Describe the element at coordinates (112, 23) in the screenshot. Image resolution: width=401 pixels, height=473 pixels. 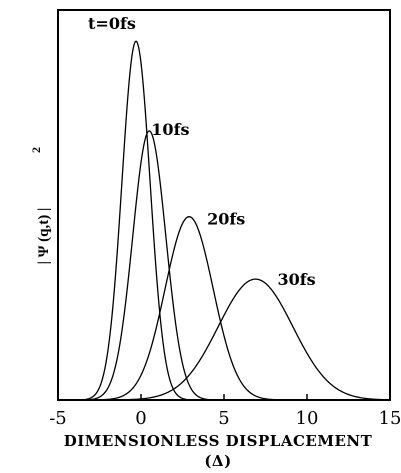
I see `series-label: t=0fs` at that location.